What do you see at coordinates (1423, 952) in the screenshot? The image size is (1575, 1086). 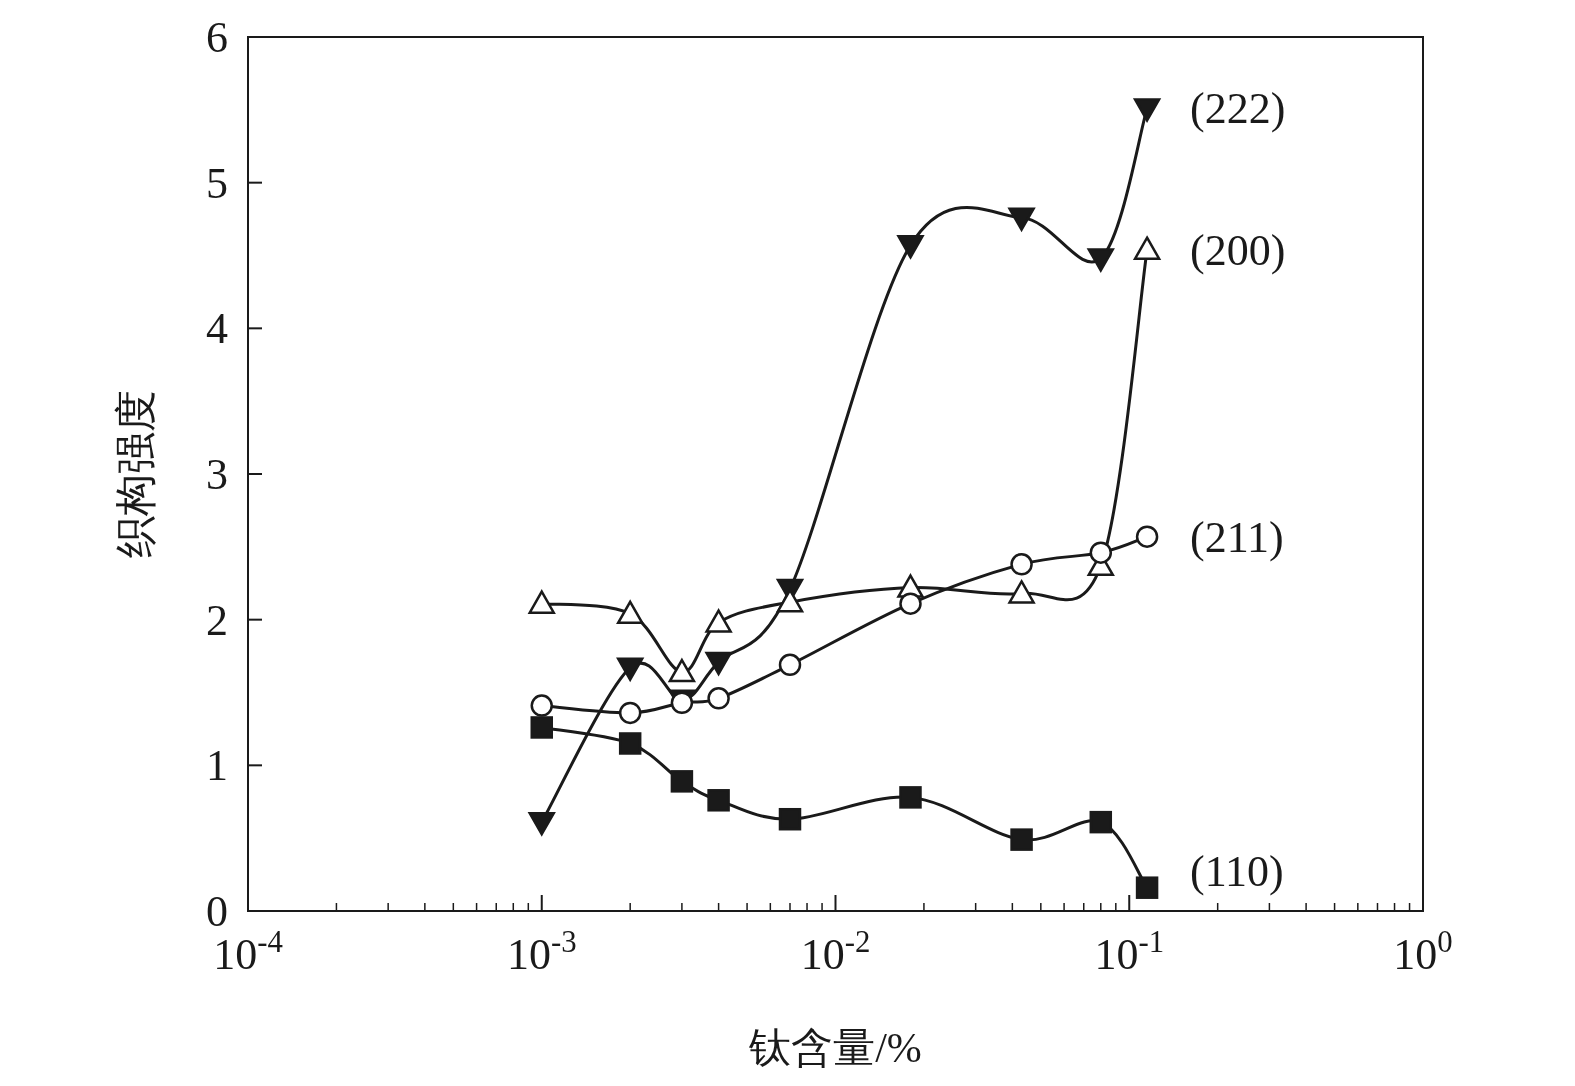 I see `x-tick-label: 10$^{0}$` at bounding box center [1423, 952].